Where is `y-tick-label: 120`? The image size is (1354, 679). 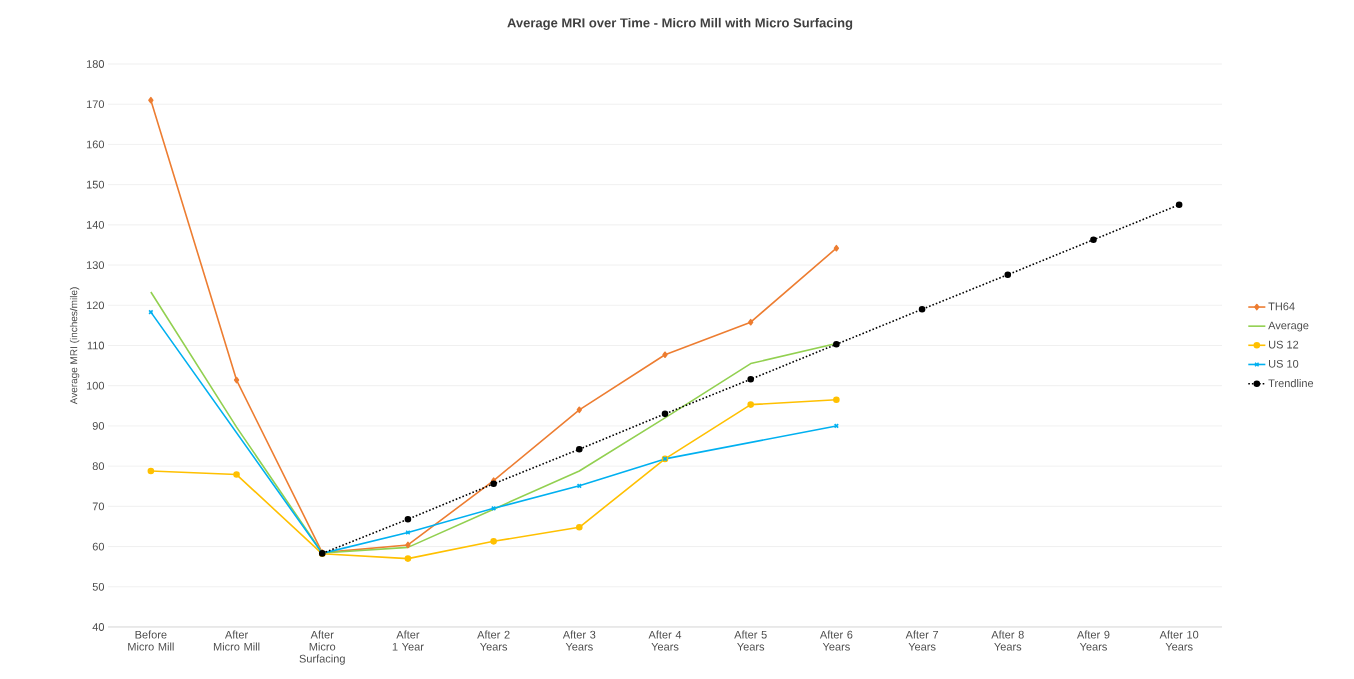
y-tick-label: 120 is located at coordinates (95, 305).